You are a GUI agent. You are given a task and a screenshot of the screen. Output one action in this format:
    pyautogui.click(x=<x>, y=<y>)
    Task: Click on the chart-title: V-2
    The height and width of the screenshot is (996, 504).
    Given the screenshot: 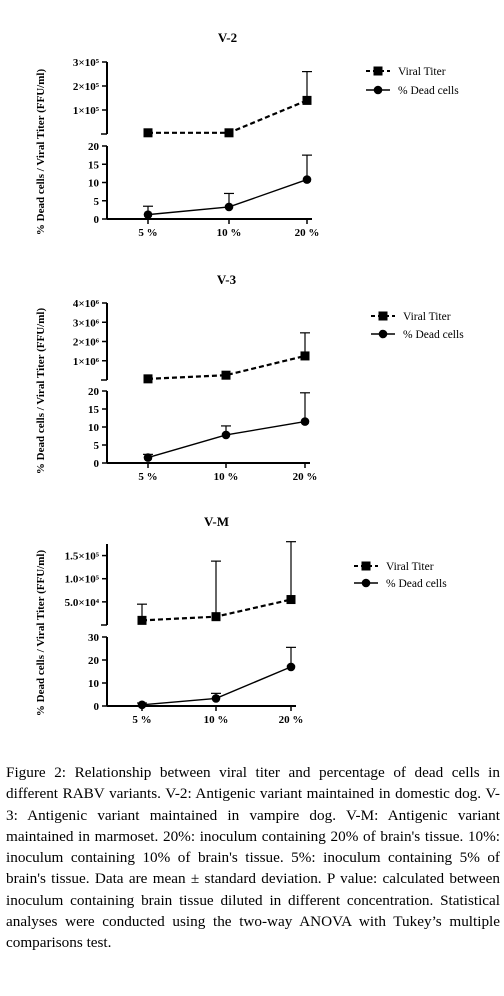 What is the action you would take?
    pyautogui.click(x=227, y=37)
    